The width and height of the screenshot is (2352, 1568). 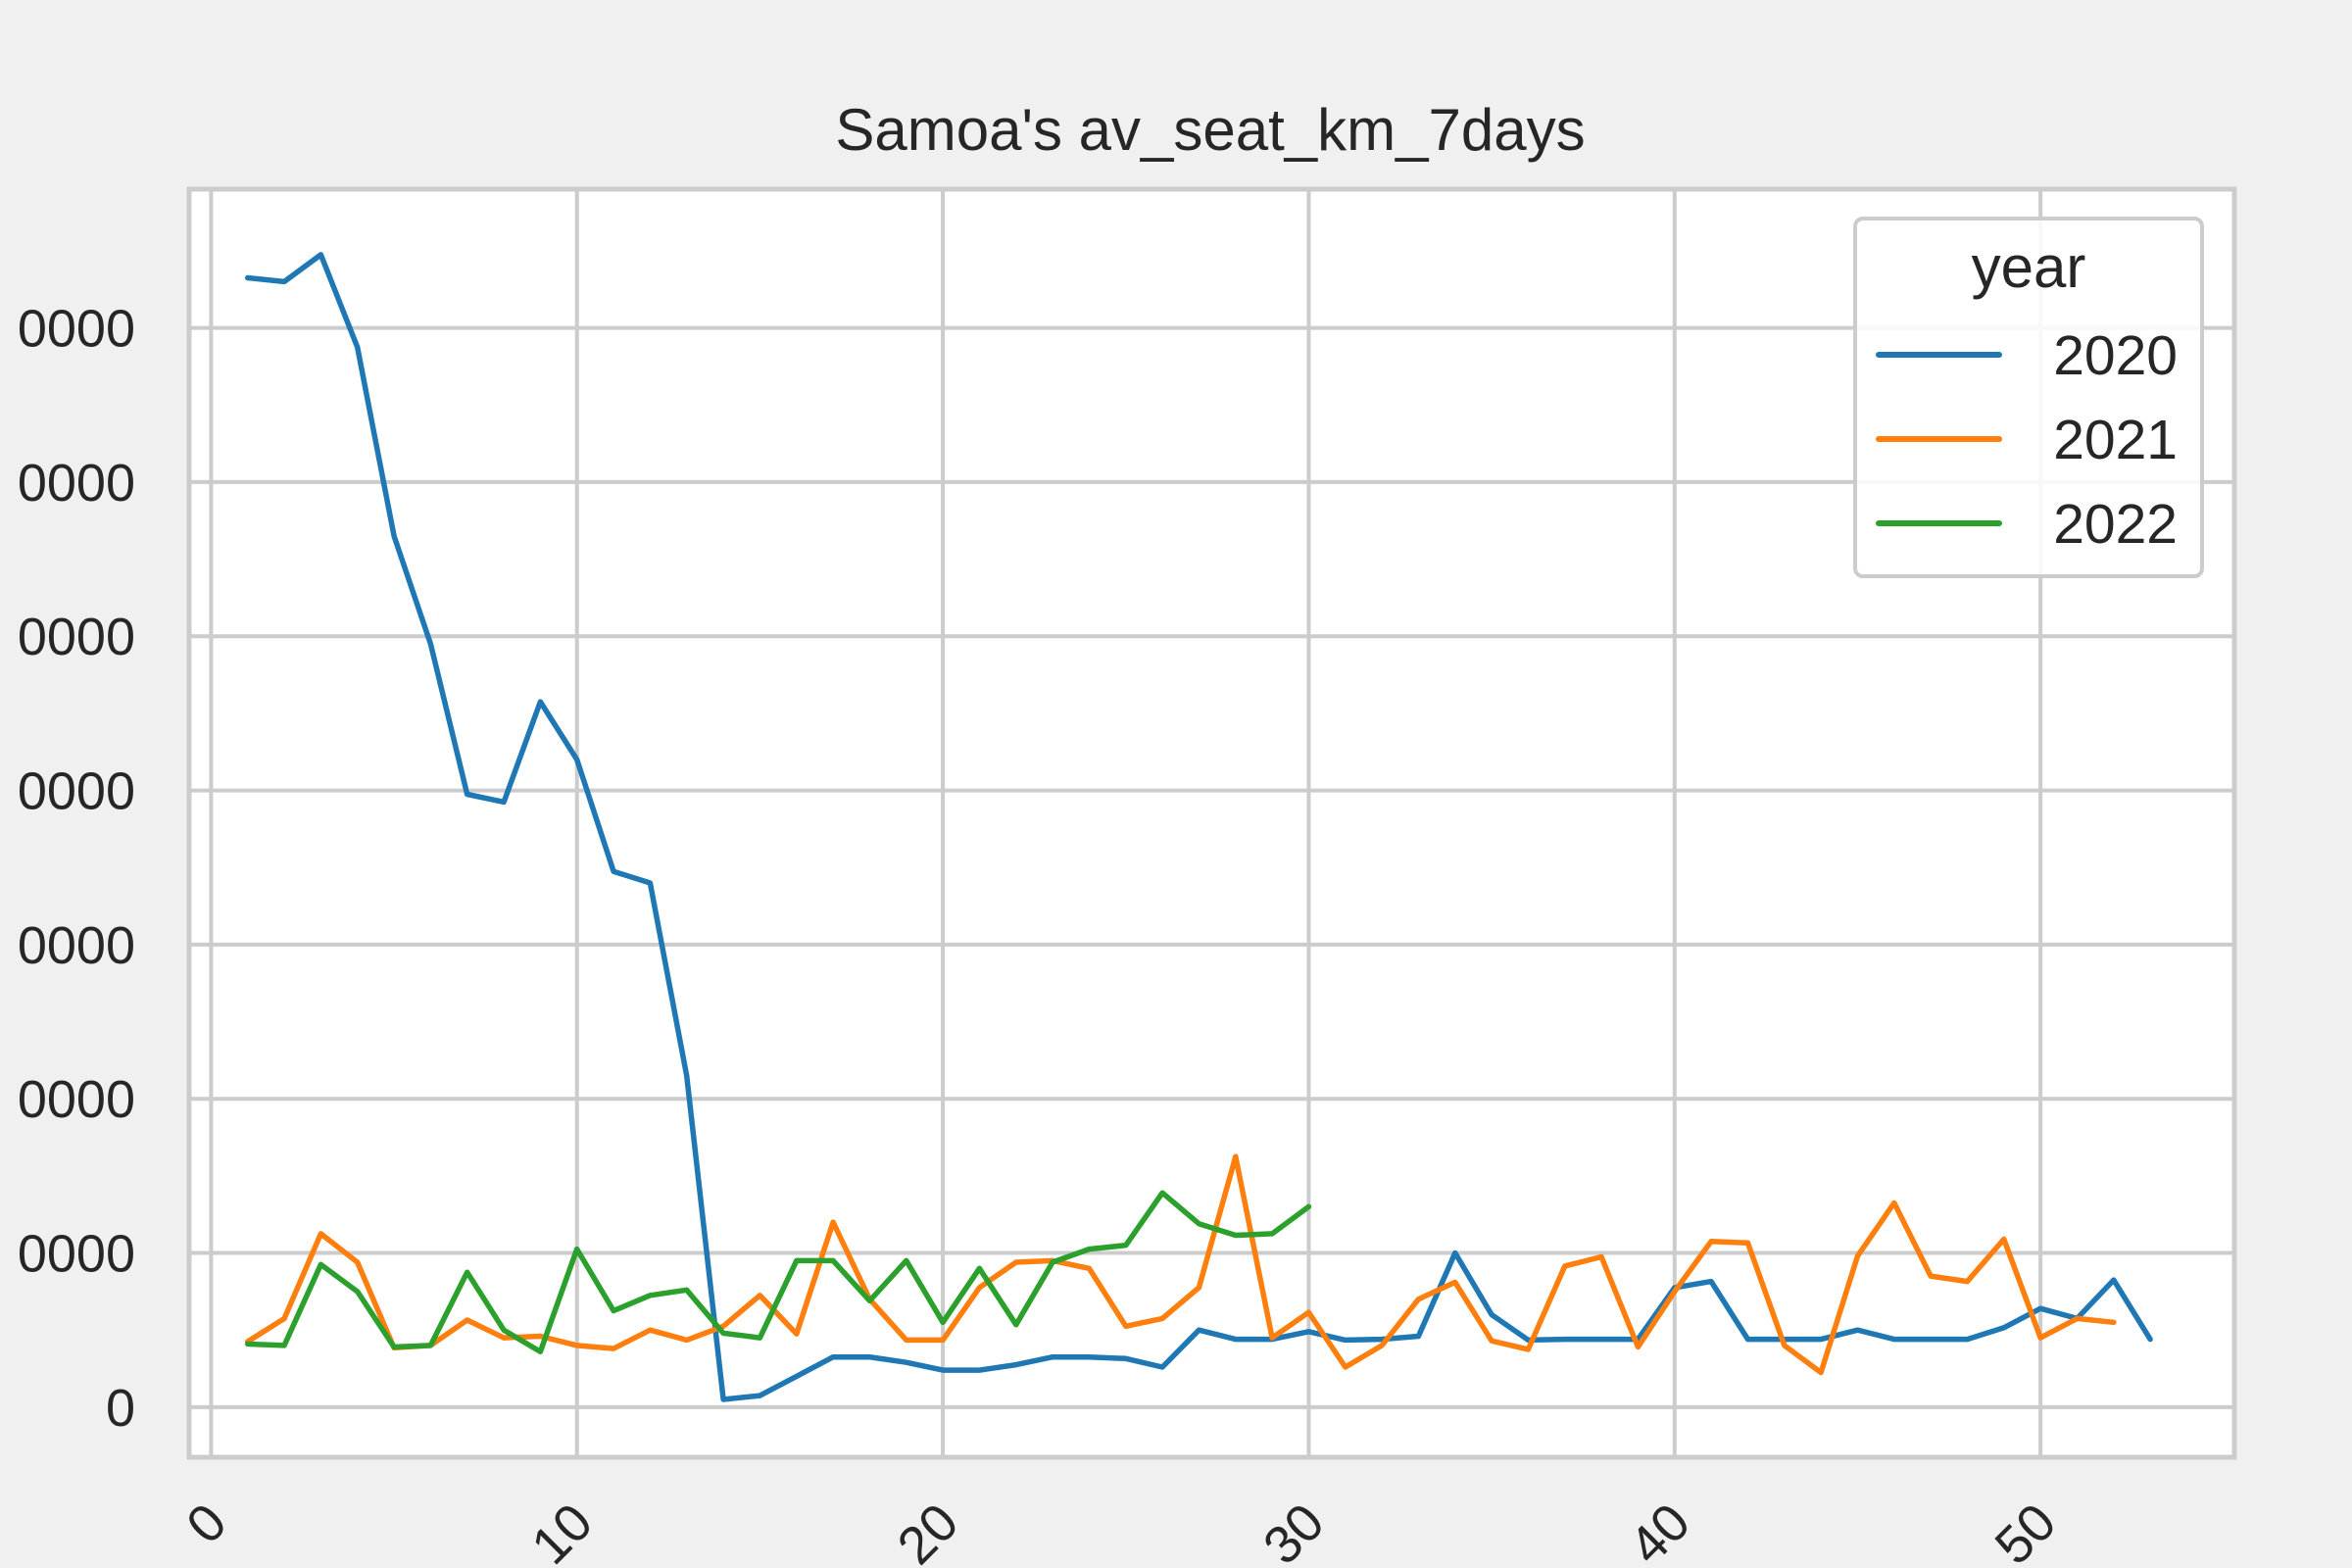 I want to click on legend-title: year, so click(x=2029, y=267).